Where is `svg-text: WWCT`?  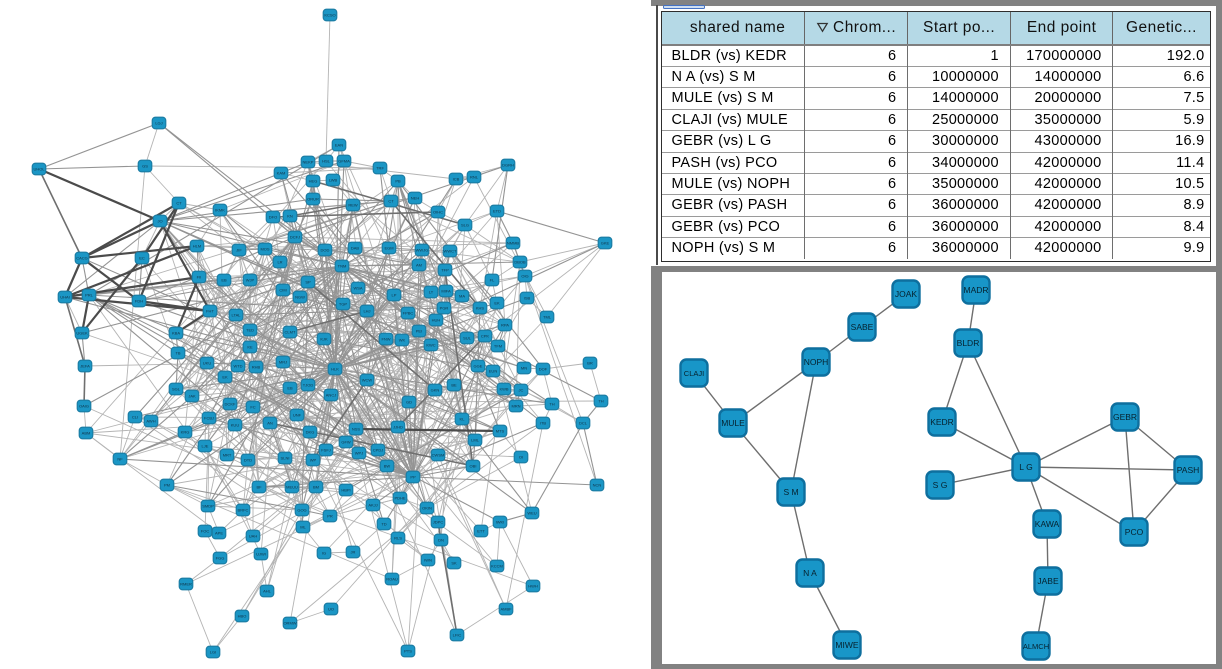
svg-text: WWCT is located at coordinates (450, 251).